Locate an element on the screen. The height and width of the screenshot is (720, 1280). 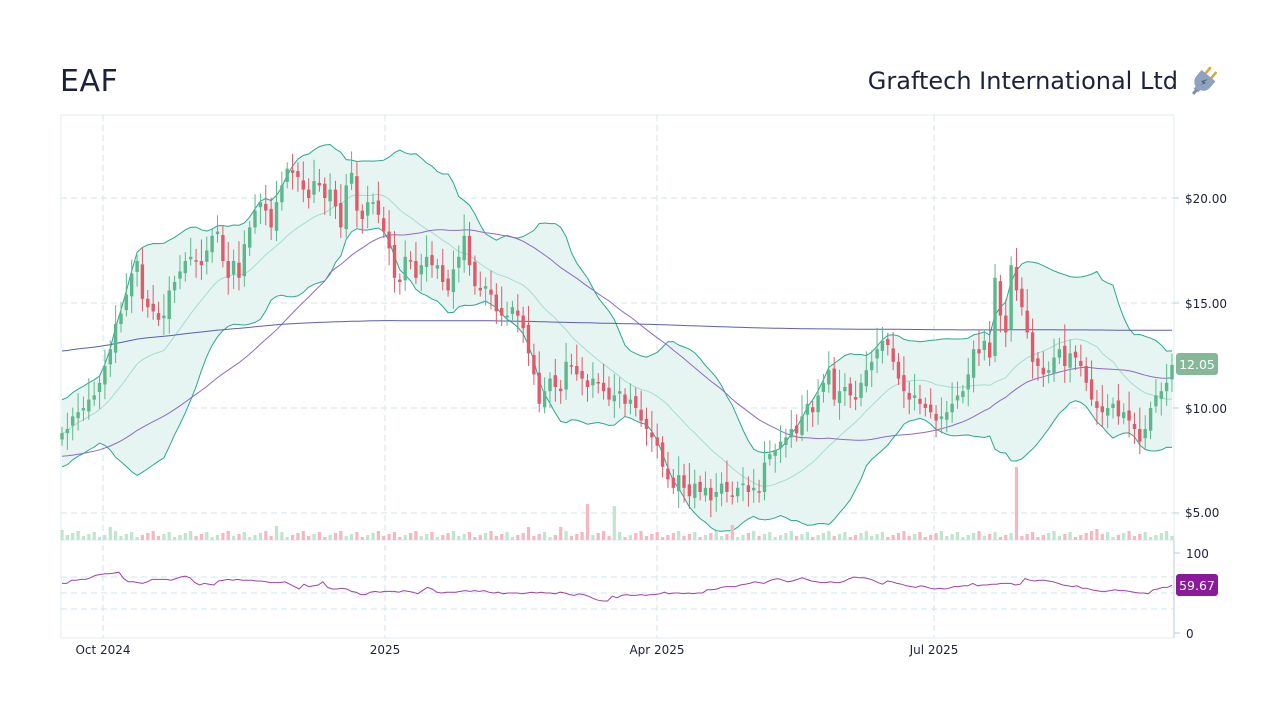
last-rsi-value: 59.67 is located at coordinates (1197, 585).